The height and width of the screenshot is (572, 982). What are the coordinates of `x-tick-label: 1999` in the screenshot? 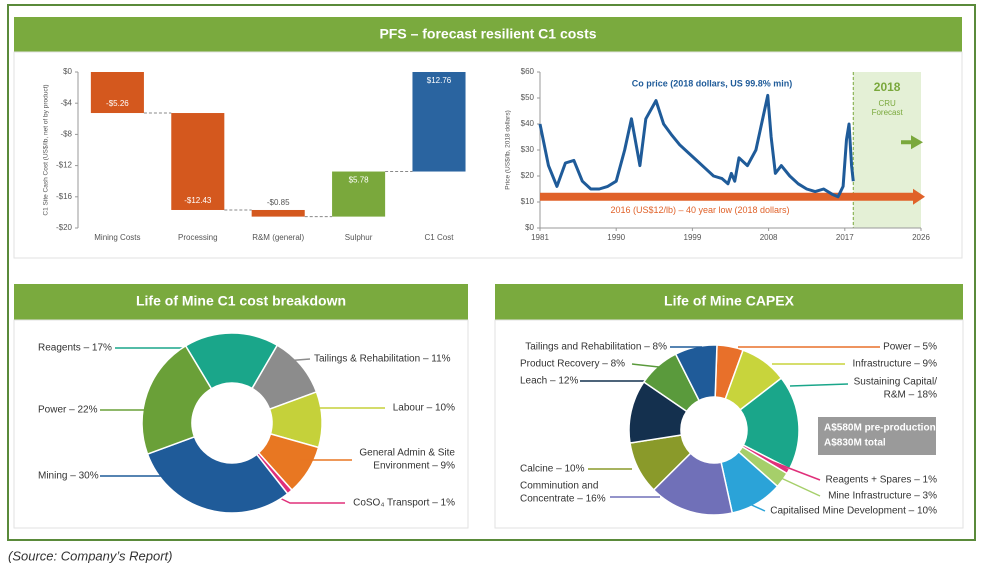 It's located at (693, 237).